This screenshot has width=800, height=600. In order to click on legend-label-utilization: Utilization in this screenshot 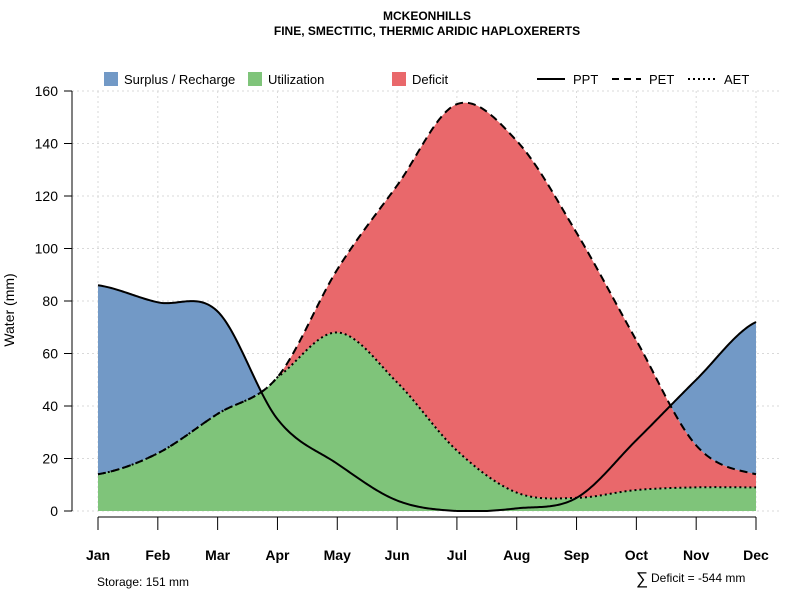, I will do `click(296, 79)`.